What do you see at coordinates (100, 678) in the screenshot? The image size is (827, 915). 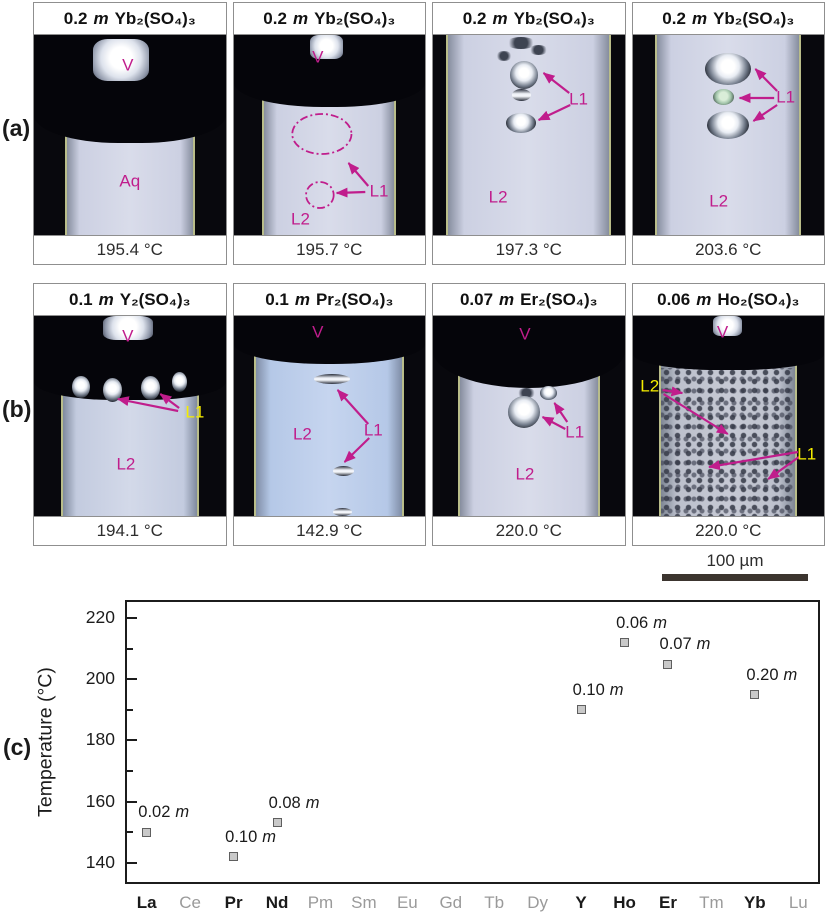 I see `y-tick-label: 200` at bounding box center [100, 678].